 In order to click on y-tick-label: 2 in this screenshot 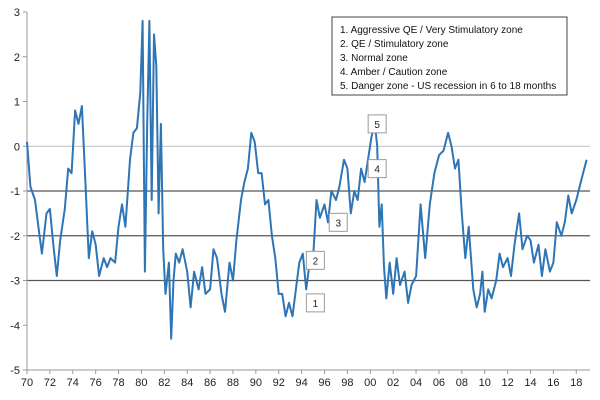, I will do `click(17, 58)`.